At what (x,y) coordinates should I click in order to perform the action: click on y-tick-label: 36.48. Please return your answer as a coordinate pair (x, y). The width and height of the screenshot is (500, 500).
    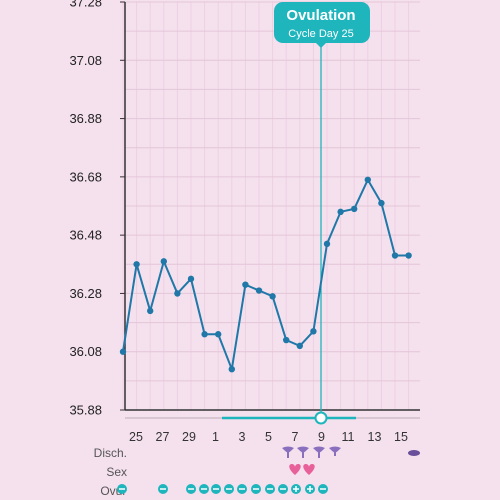
    Looking at the image, I should click on (85, 235).